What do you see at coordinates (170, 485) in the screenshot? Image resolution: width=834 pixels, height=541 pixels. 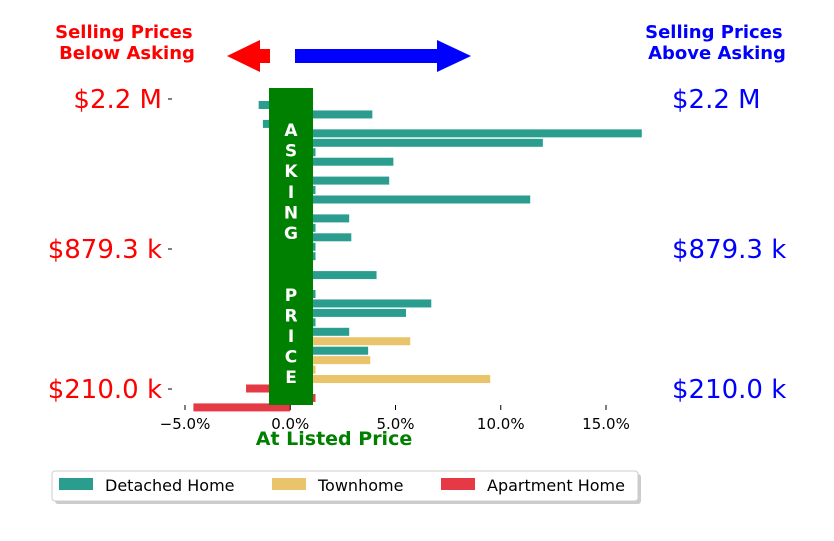 I see `legend-label: Detached Home` at bounding box center [170, 485].